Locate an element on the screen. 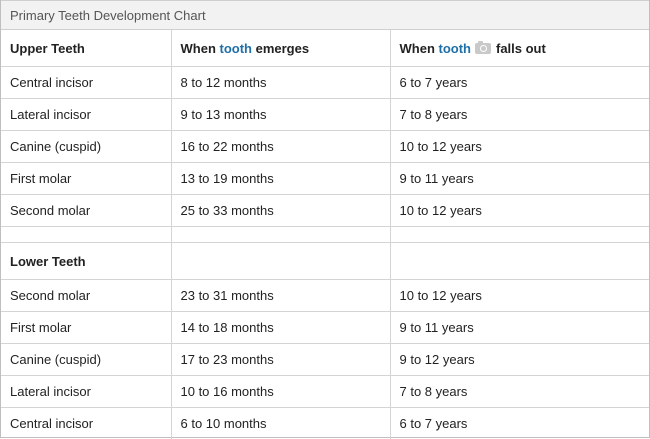  emerges-value: 10 to 16 months is located at coordinates (280, 391).